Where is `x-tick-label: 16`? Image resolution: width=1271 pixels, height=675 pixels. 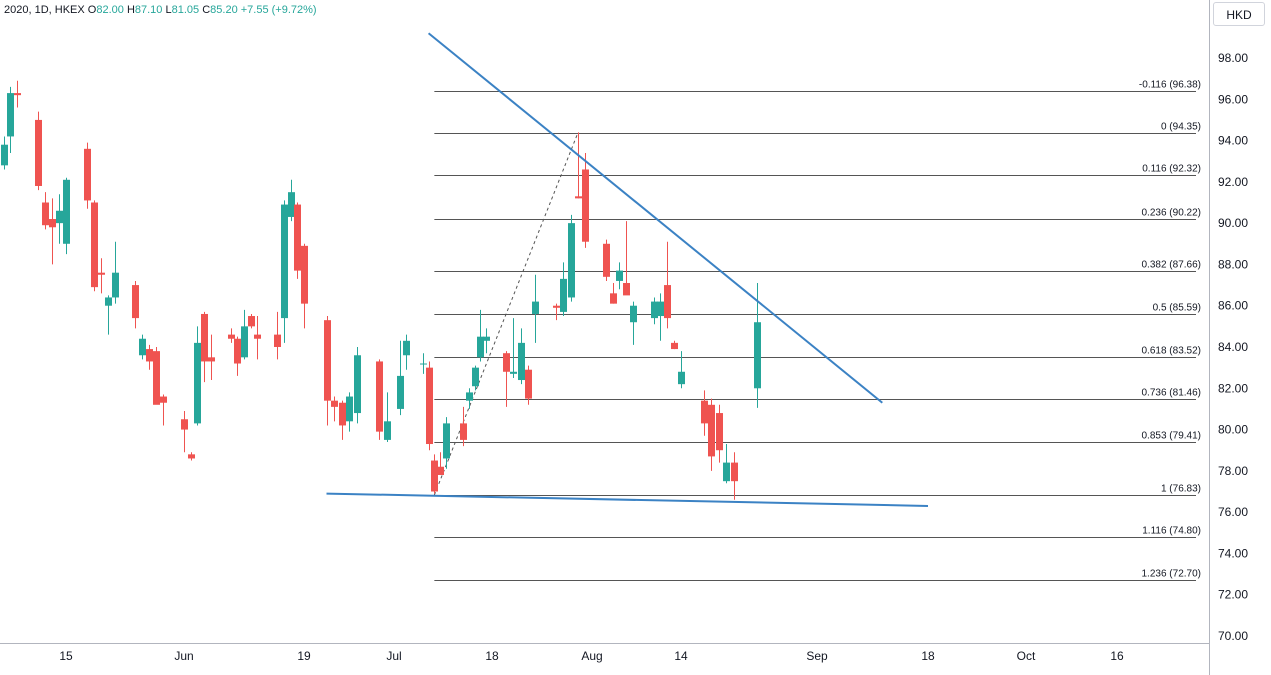 x-tick-label: 16 is located at coordinates (1117, 656).